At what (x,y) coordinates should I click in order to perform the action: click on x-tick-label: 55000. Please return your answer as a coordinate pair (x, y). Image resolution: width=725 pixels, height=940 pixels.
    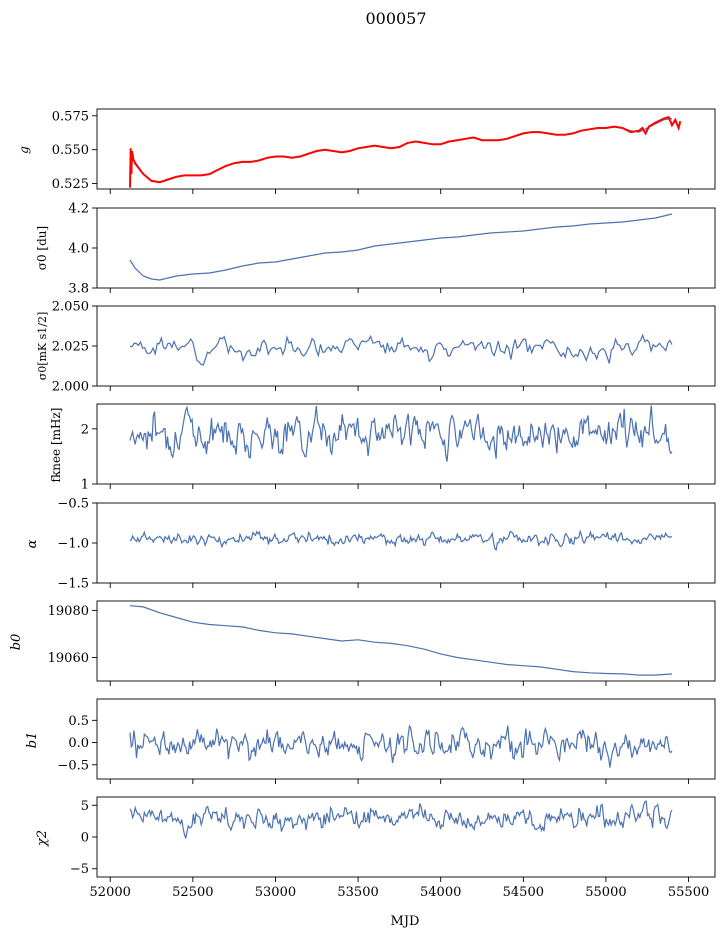
    Looking at the image, I should click on (605, 892).